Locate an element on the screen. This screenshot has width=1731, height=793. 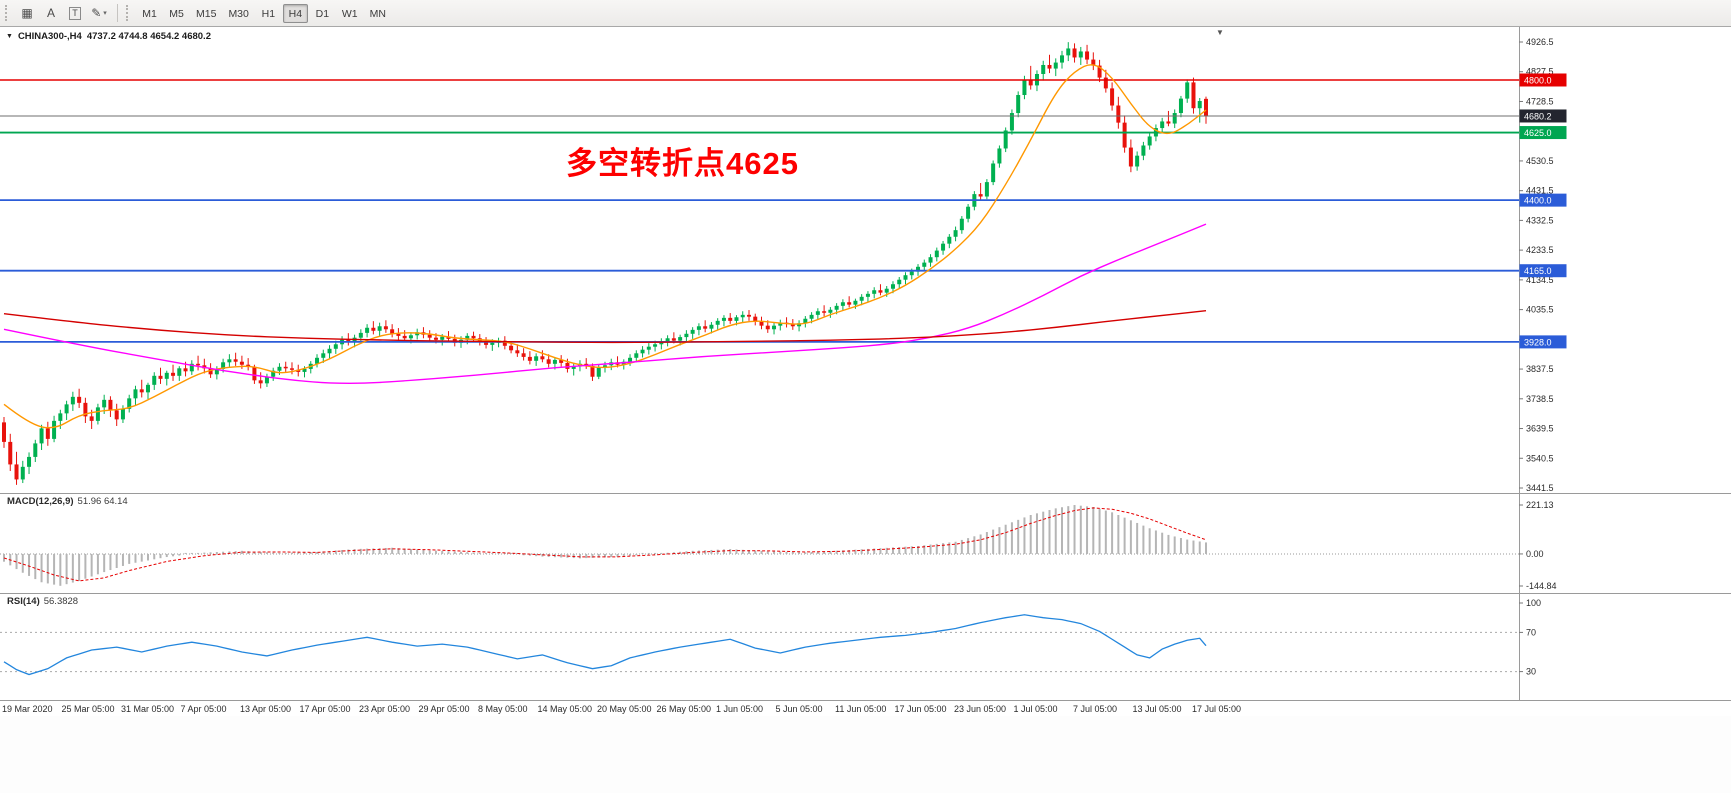
svg-text: 11 Jun 05:00 is located at coordinates (860, 709).